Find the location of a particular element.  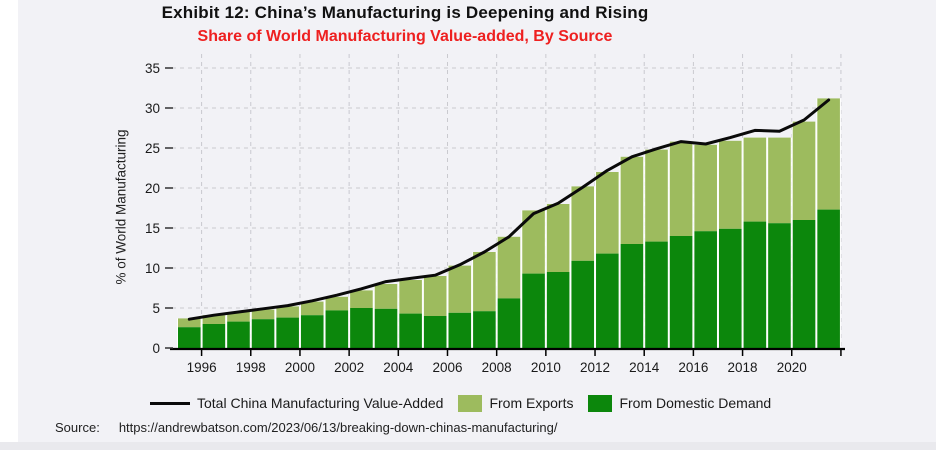

x-tick-label: 2018 is located at coordinates (743, 367).